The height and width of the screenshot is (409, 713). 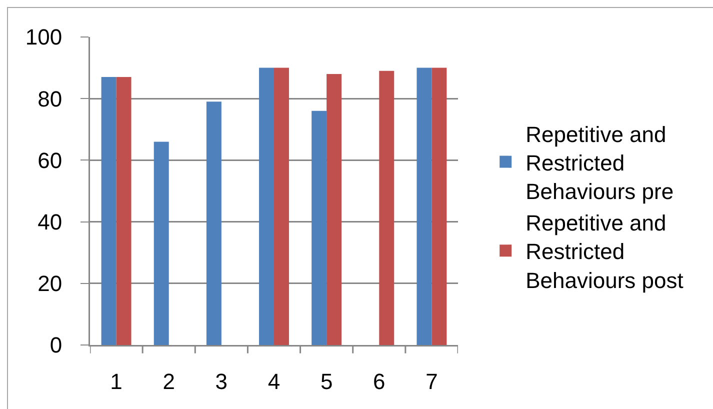 I want to click on y-tick-label: 80, so click(x=50, y=99).